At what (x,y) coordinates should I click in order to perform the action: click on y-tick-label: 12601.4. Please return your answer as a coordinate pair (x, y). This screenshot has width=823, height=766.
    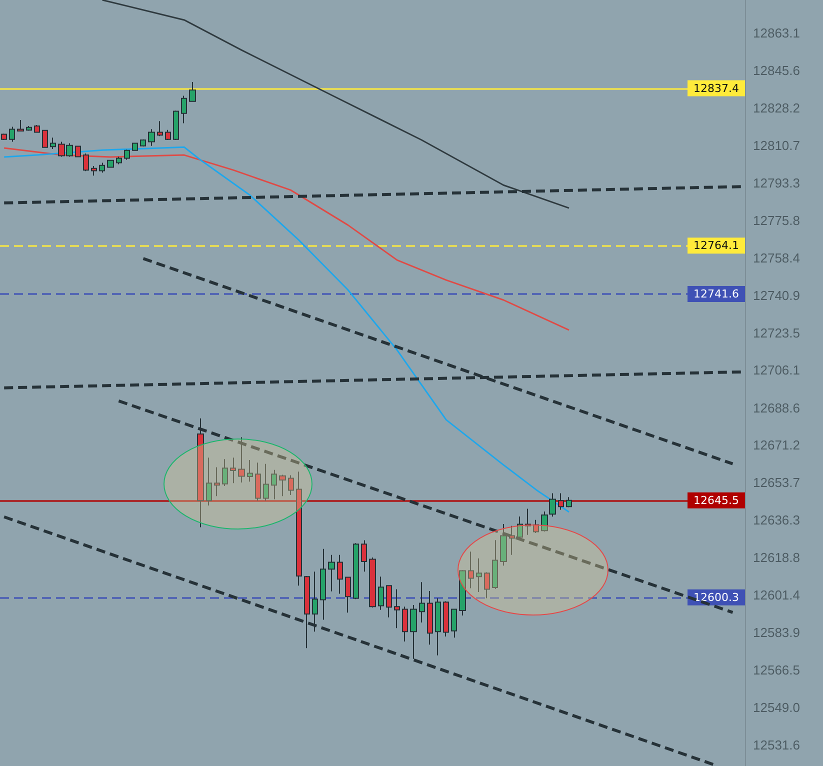
    Looking at the image, I should click on (776, 595).